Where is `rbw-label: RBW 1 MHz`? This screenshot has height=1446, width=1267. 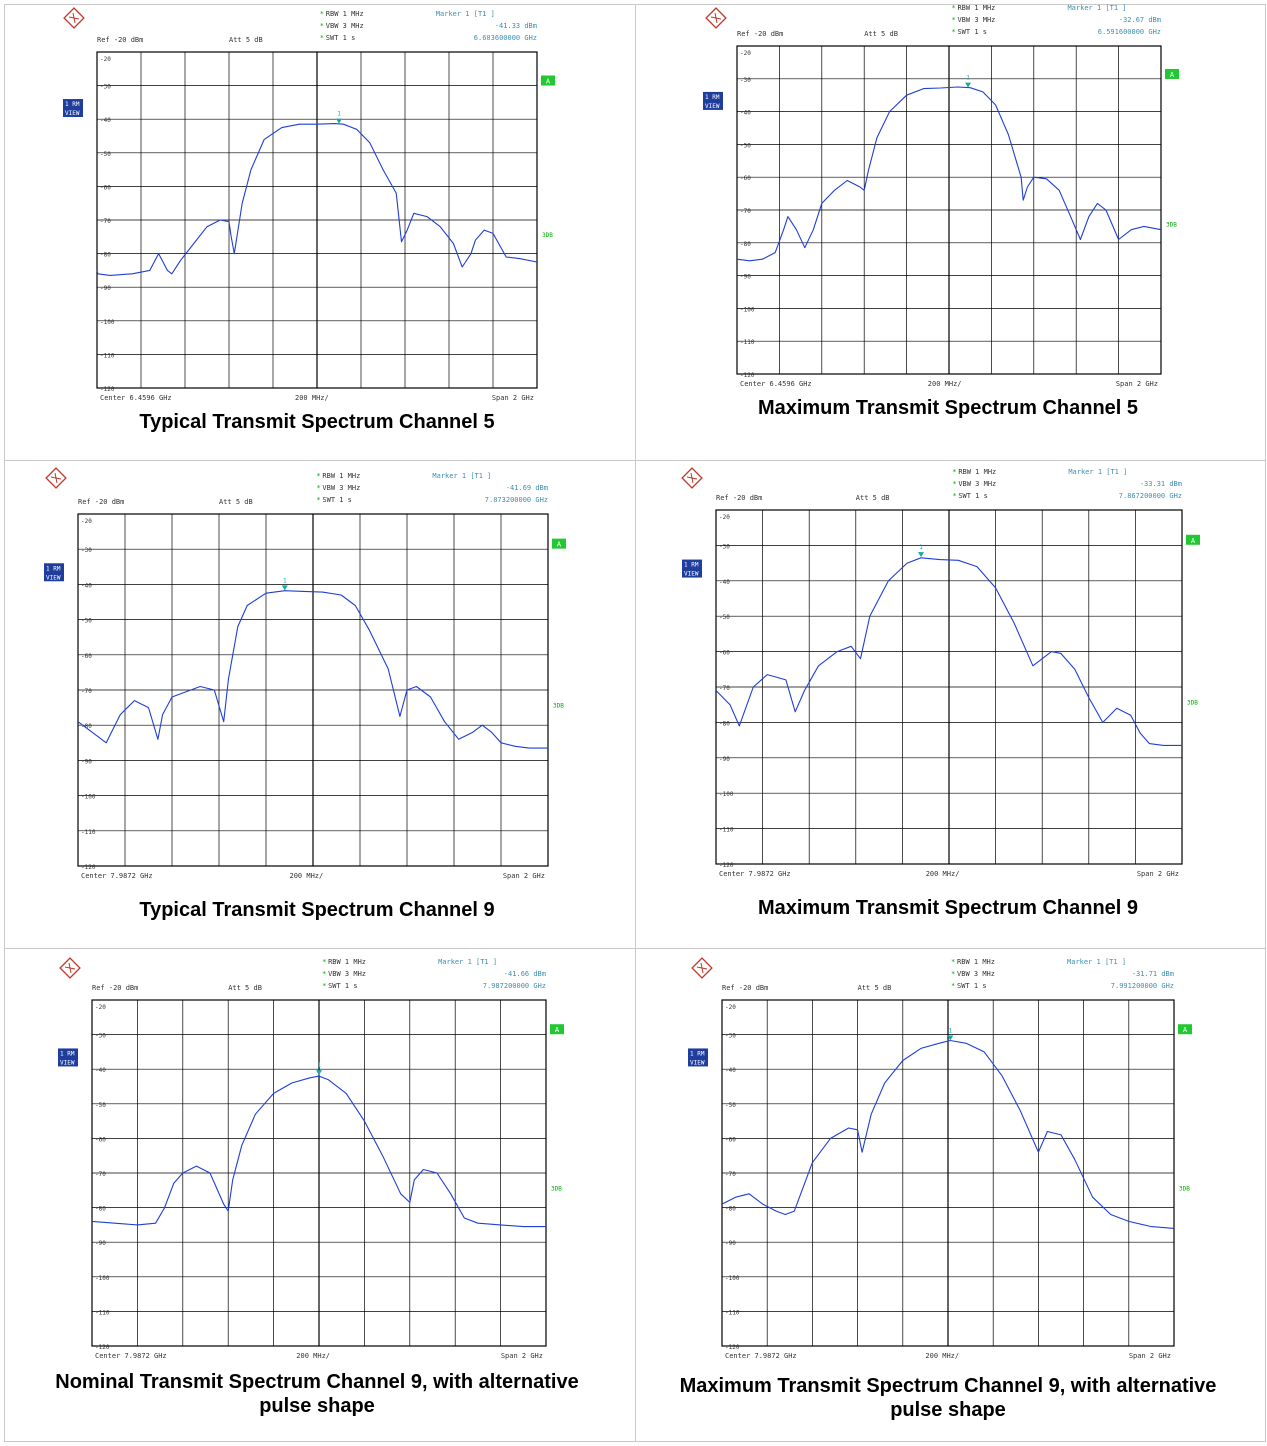 rbw-label: RBW 1 MHz is located at coordinates (977, 472).